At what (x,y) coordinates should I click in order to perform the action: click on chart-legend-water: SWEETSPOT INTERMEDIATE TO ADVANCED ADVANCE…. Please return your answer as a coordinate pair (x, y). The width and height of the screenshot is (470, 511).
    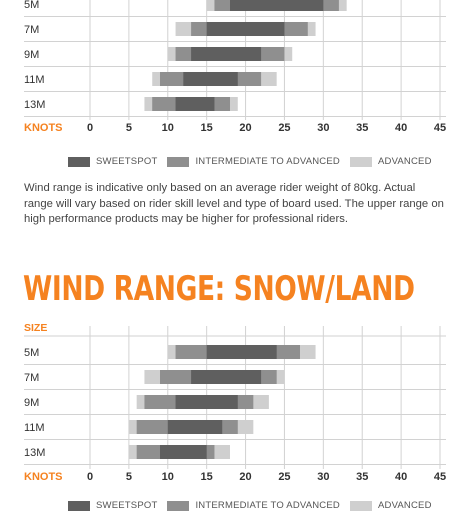
    Looking at the image, I should click on (255, 161).